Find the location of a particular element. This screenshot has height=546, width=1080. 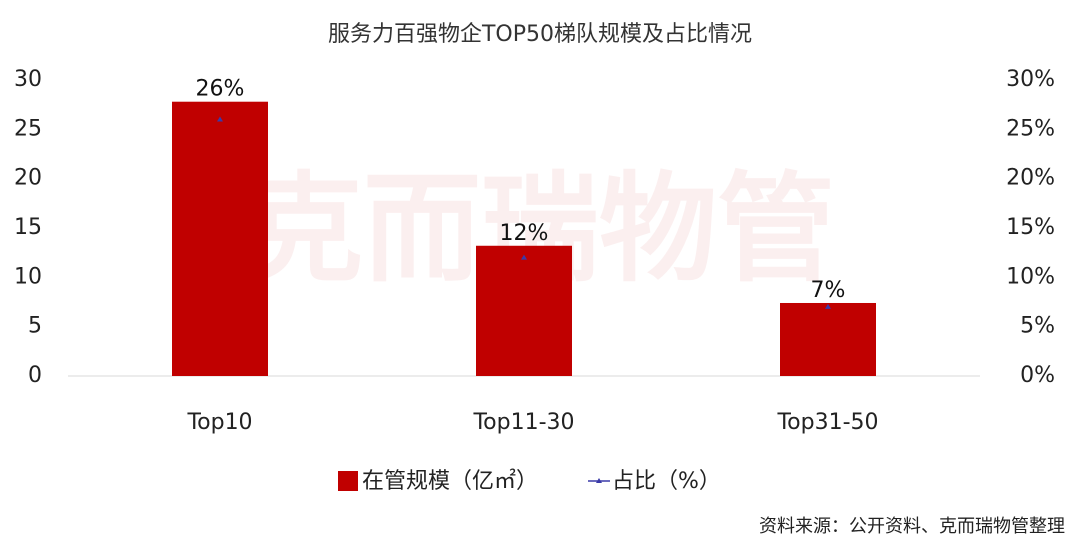

x-tick-label: Top10 is located at coordinates (219, 422).